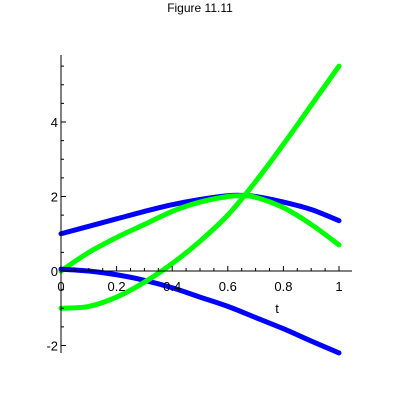 The image size is (400, 400). I want to click on y-tick-label: 0, so click(54, 271).